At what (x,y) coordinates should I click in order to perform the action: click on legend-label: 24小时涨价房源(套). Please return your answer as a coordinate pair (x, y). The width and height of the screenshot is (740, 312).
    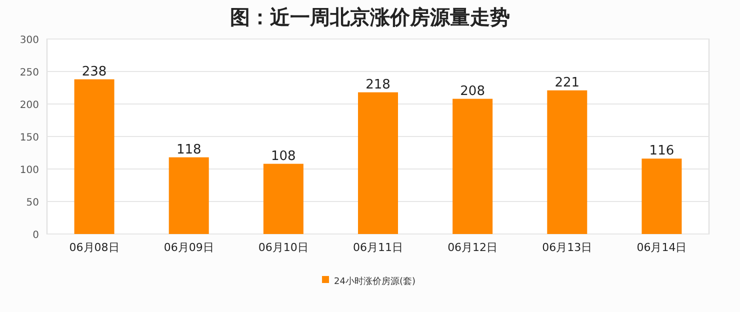
    Looking at the image, I should click on (375, 281).